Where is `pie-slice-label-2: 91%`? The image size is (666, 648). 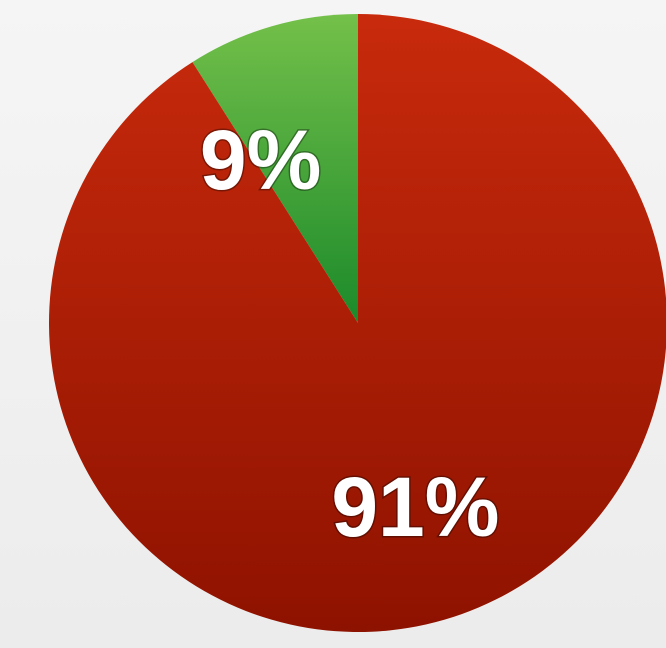
pie-slice-label-2: 91% is located at coordinates (415, 507).